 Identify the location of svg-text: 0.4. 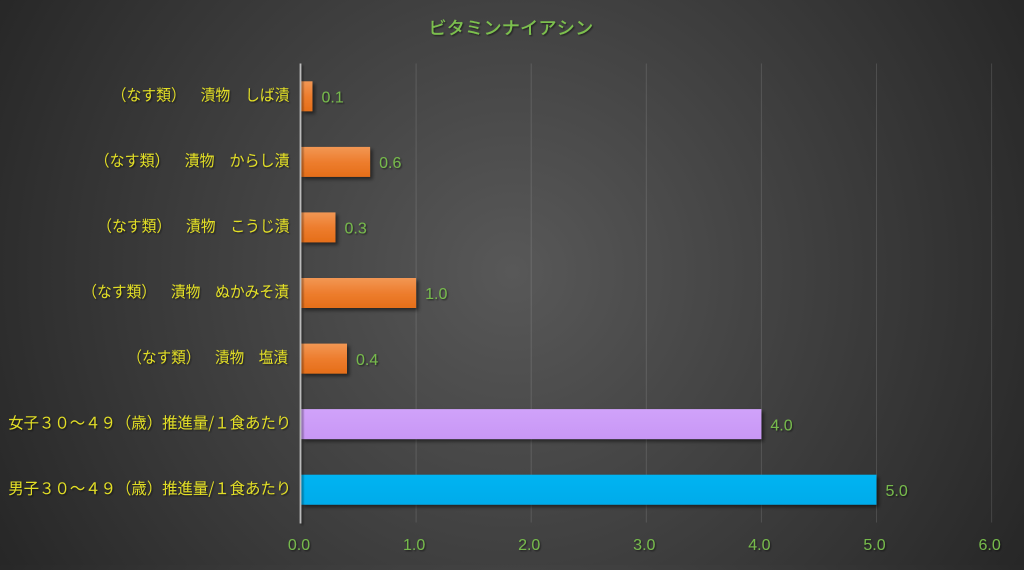
(367, 360).